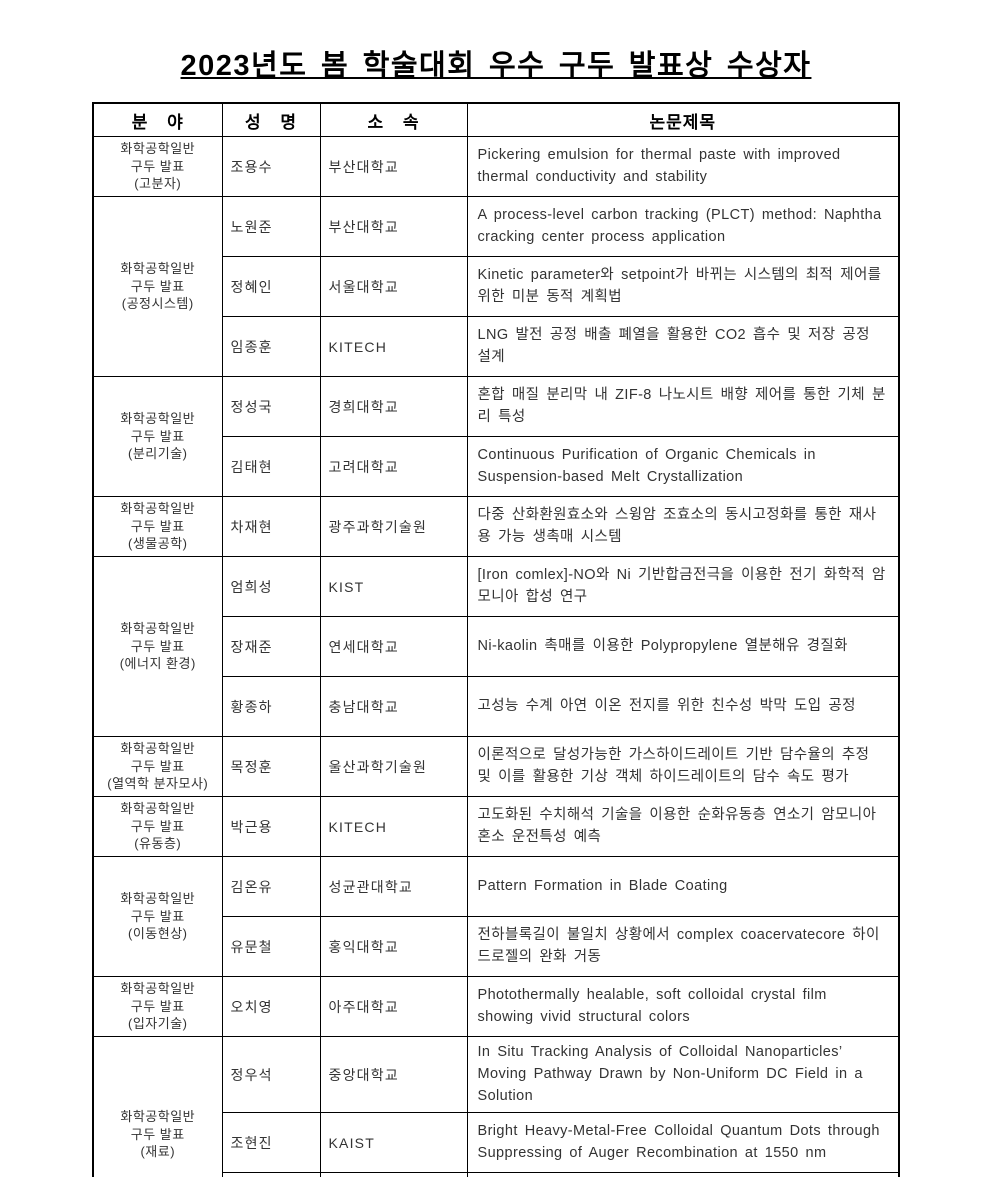 The image size is (992, 1177). What do you see at coordinates (393, 766) in the screenshot?
I see `affiliation-cell: 울산과학기술원` at bounding box center [393, 766].